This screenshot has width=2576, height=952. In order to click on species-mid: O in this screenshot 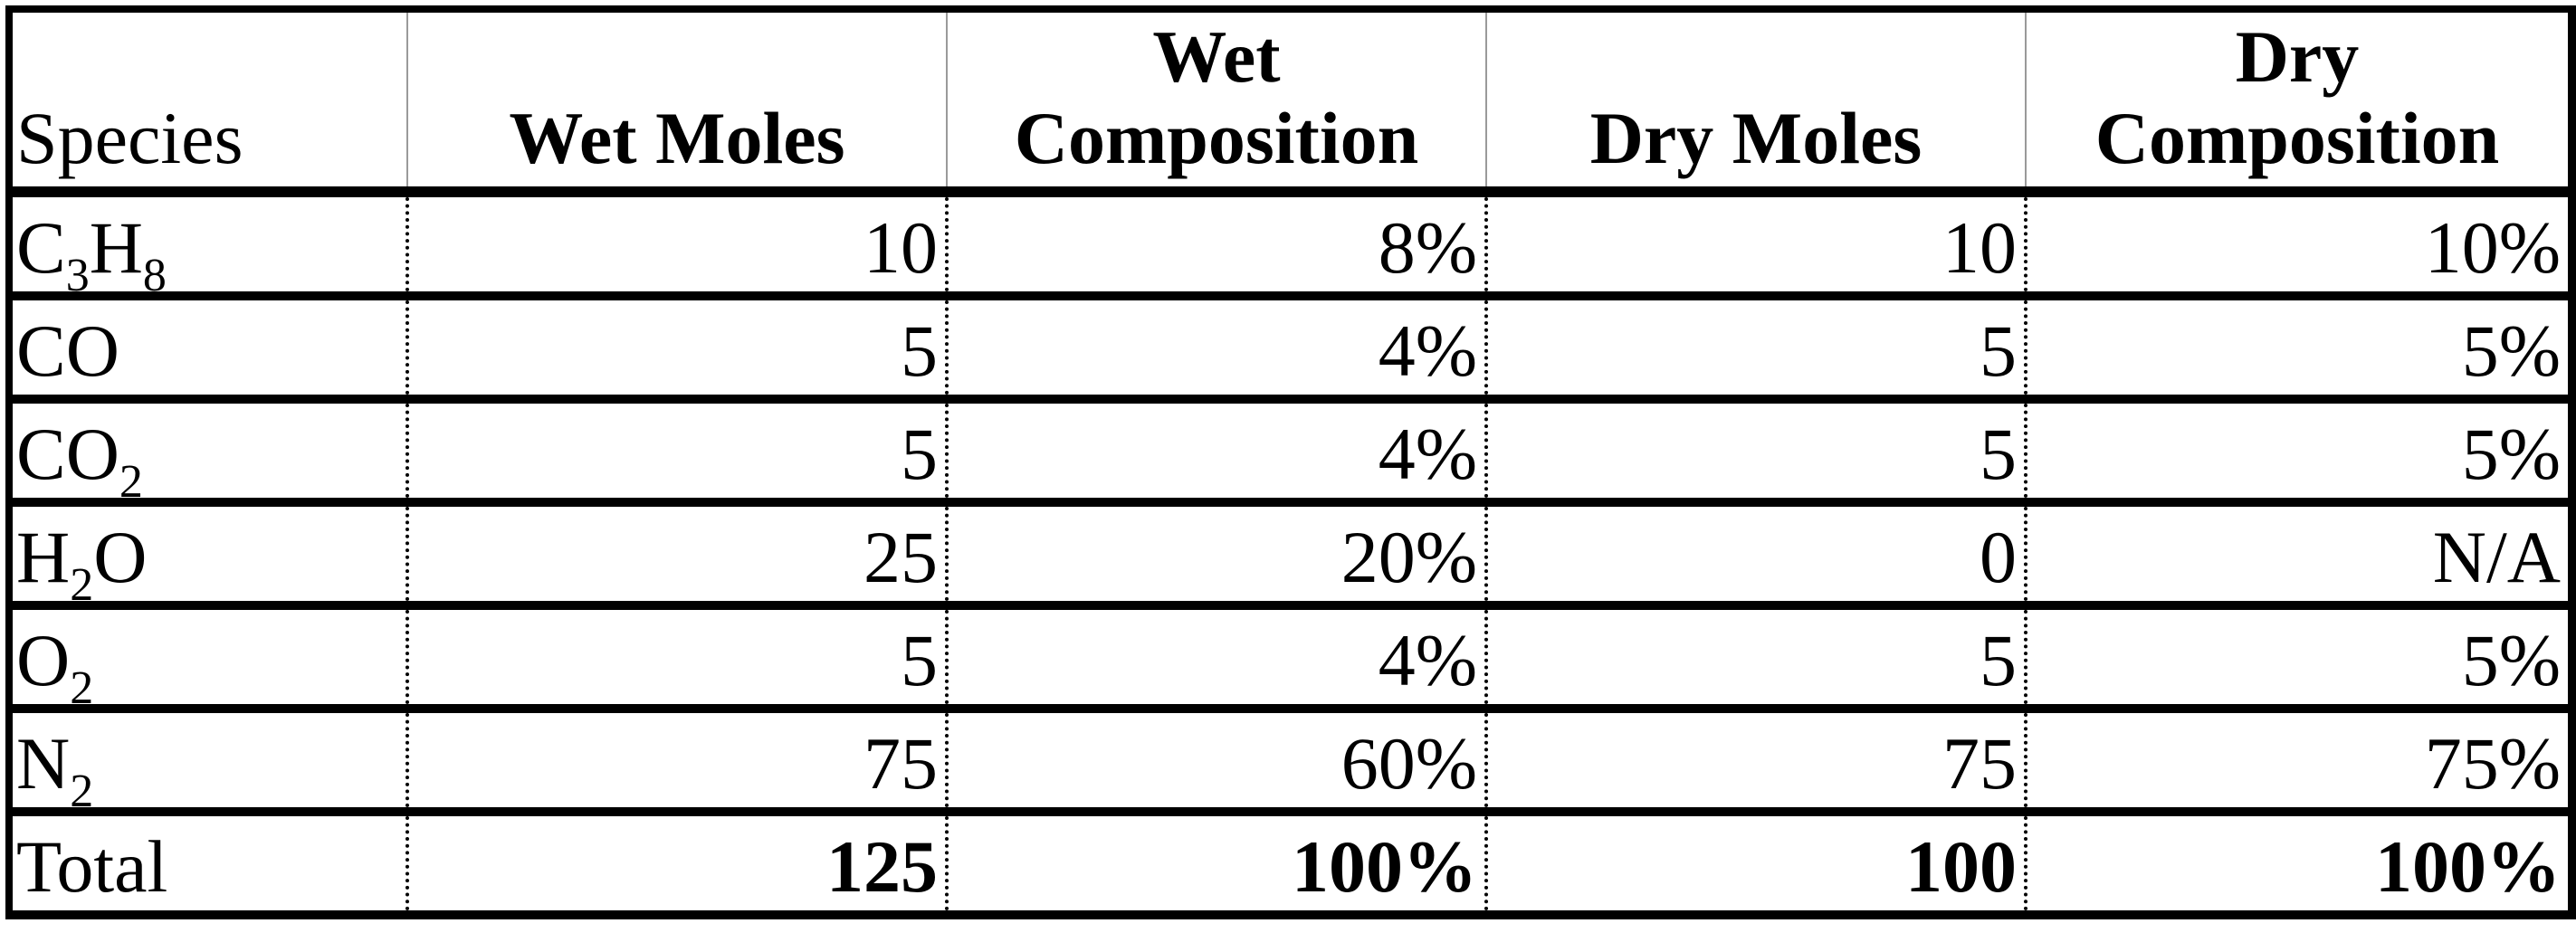, I will do `click(120, 557)`.